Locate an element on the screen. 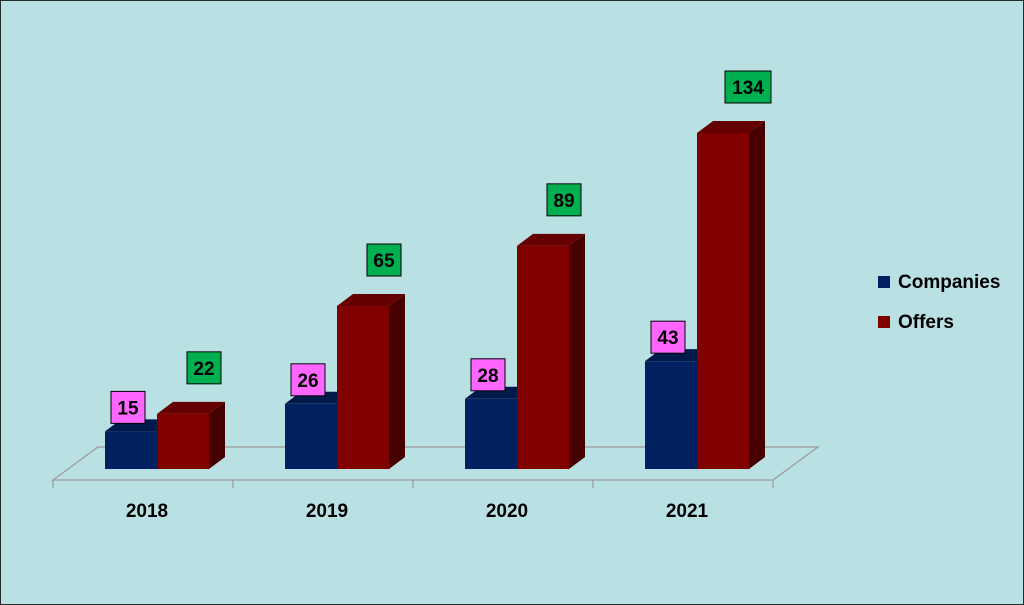 The width and height of the screenshot is (1024, 605). svg-text: 89 is located at coordinates (563, 201).